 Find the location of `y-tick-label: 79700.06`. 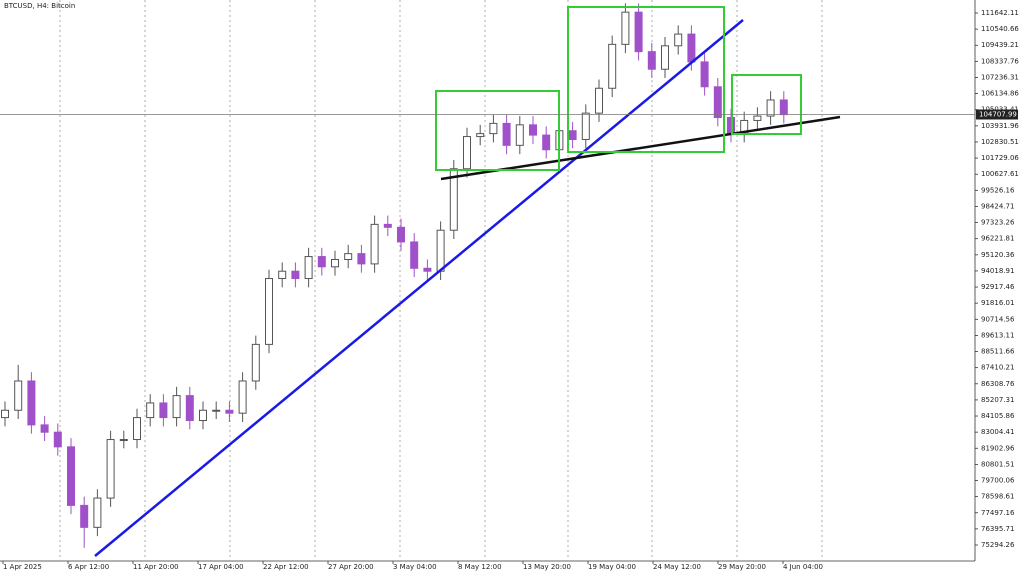

y-tick-label: 79700.06 is located at coordinates (998, 481).